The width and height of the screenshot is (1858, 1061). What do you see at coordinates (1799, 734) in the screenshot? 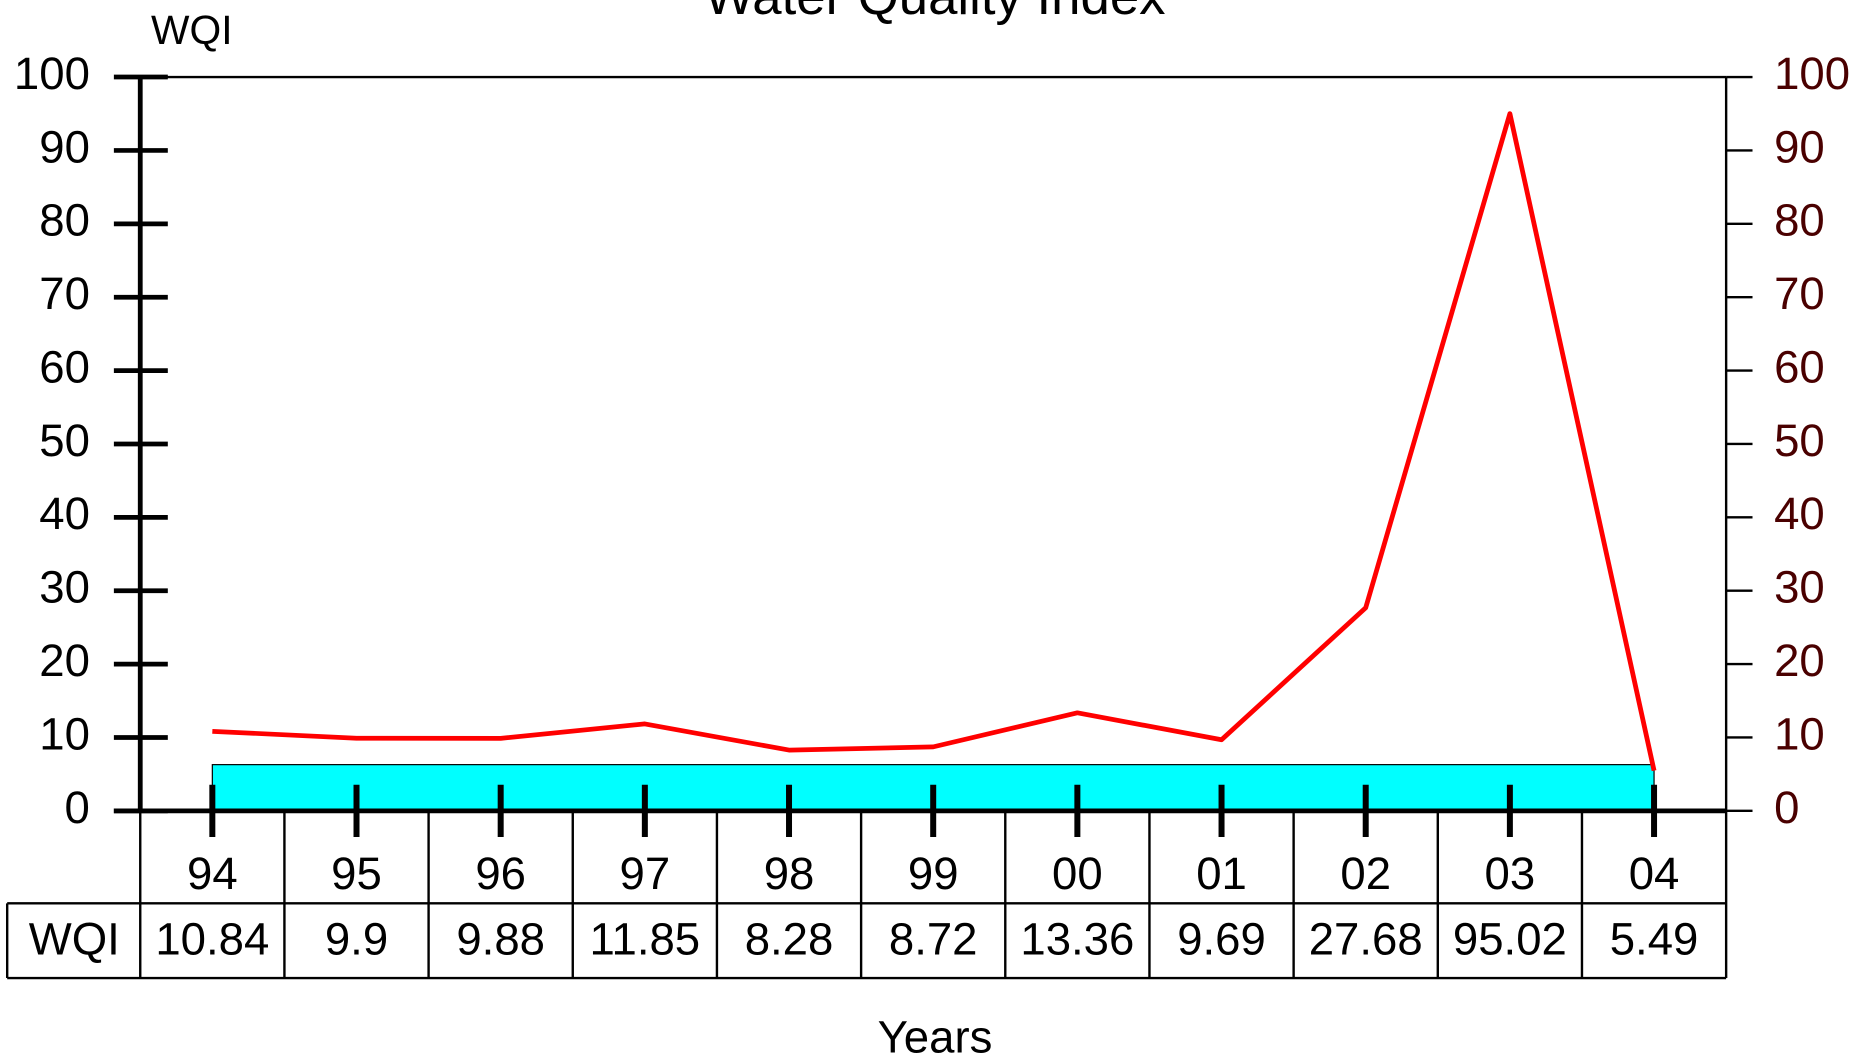
I see `y2-tick-label: 10` at bounding box center [1799, 734].